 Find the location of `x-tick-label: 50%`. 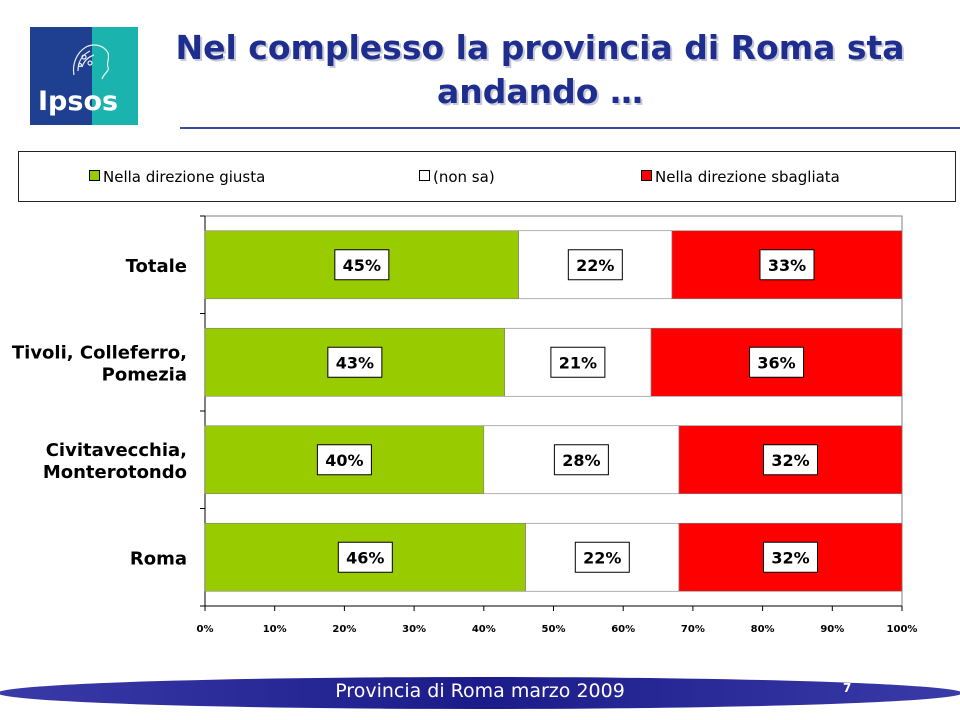

x-tick-label: 50% is located at coordinates (554, 629).